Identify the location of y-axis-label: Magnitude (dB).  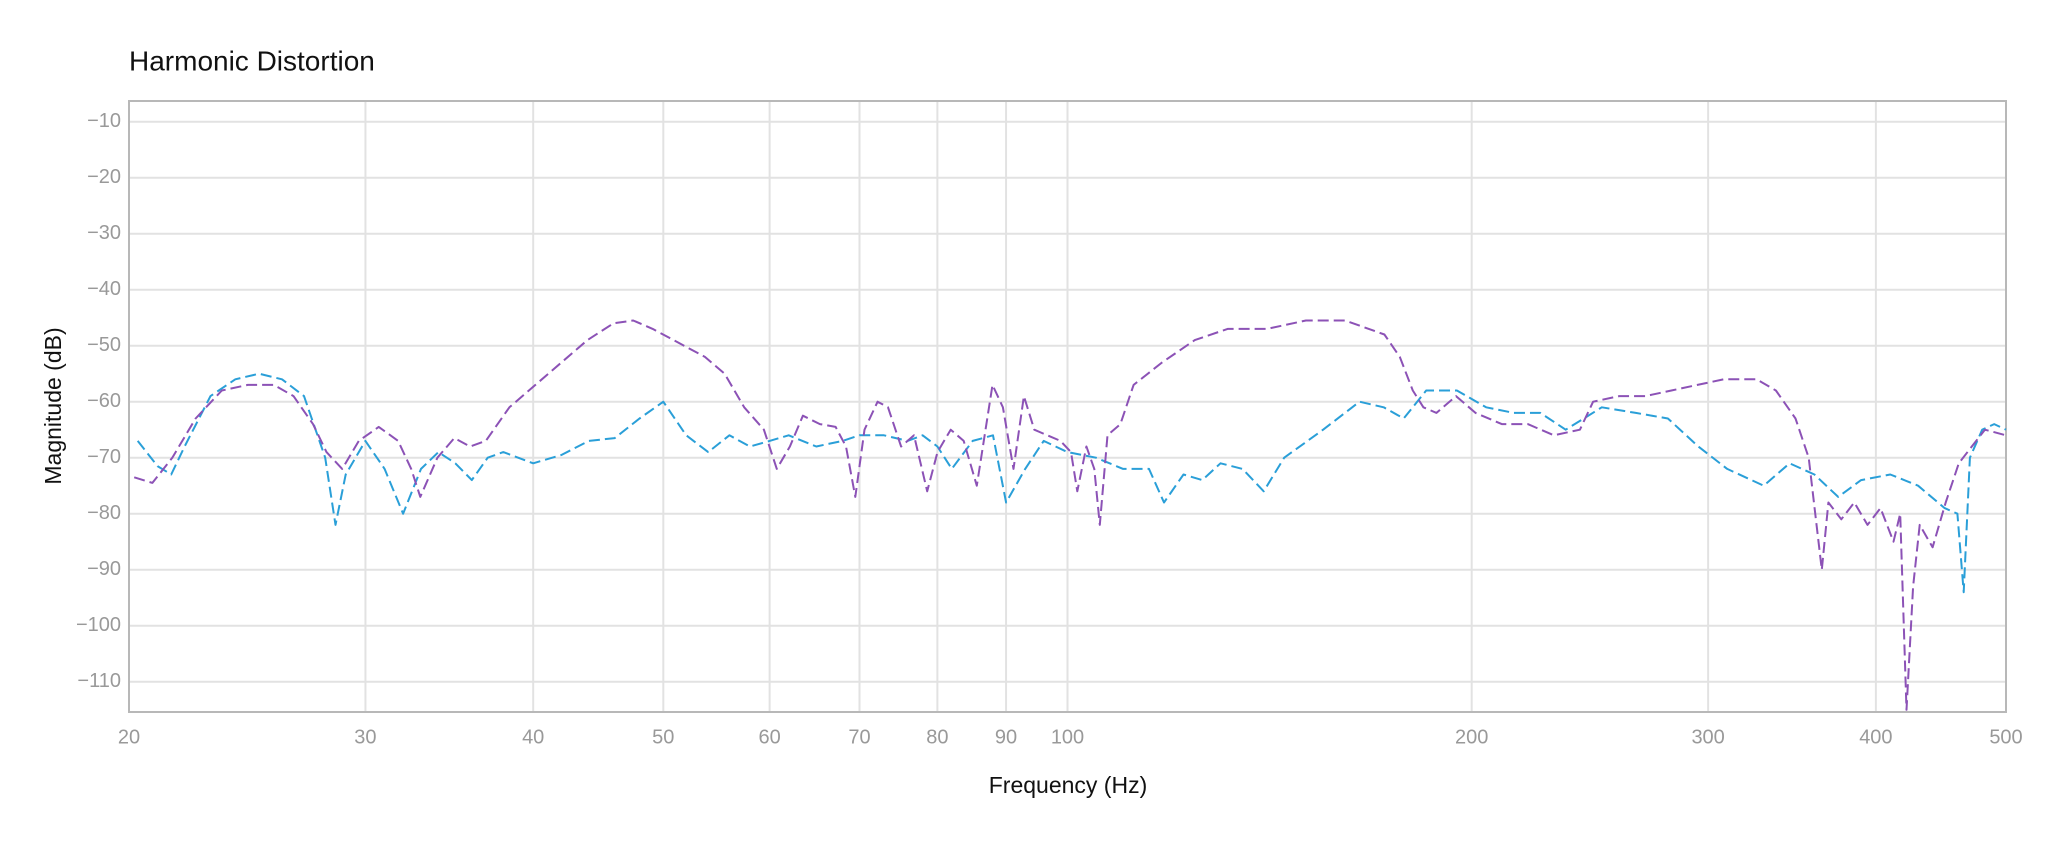
(53, 405).